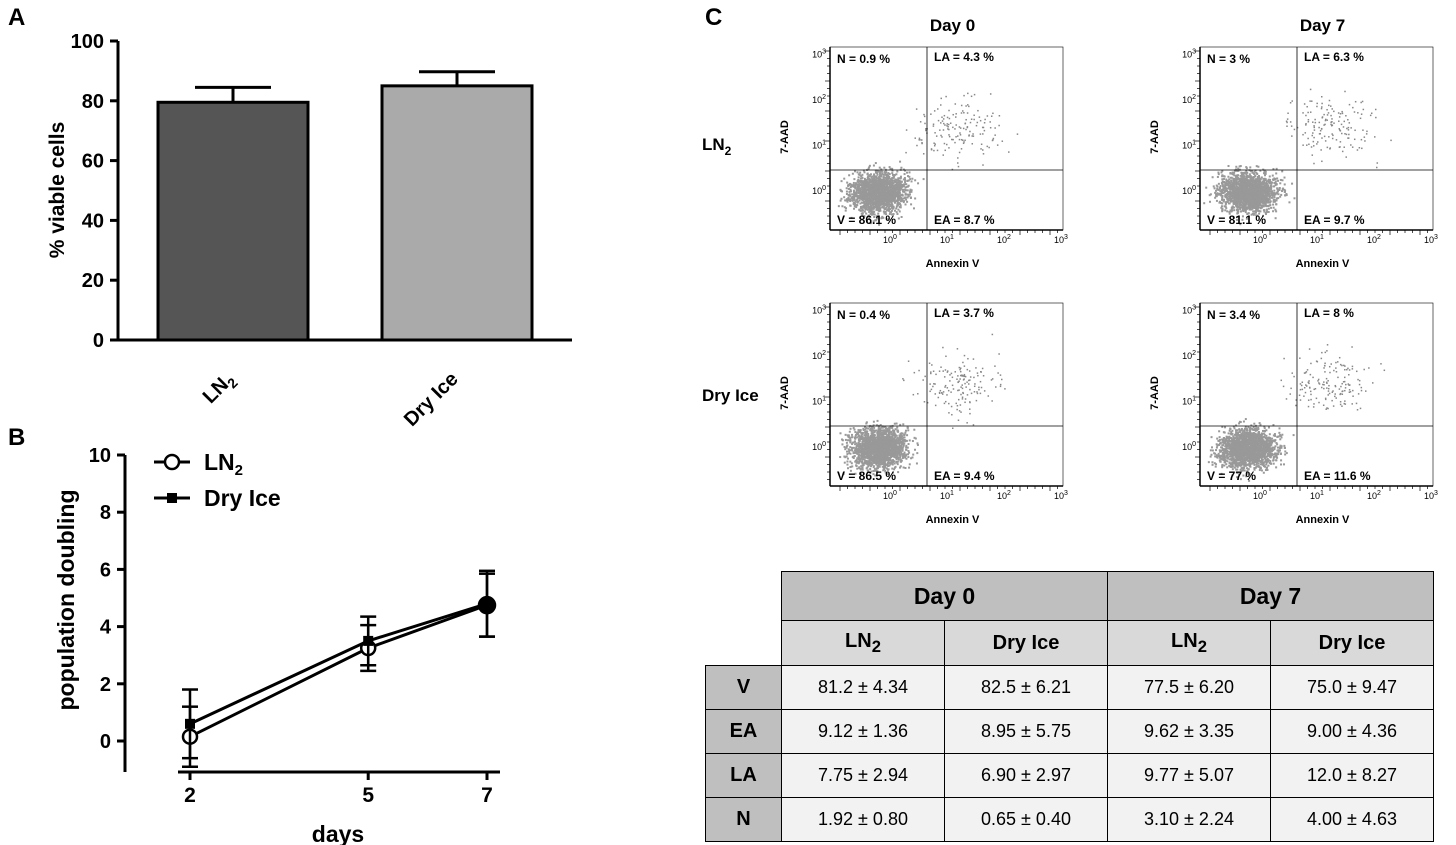  Describe the element at coordinates (1334, 57) in the screenshot. I see `quadrant-la: LA = 6.3 %` at that location.